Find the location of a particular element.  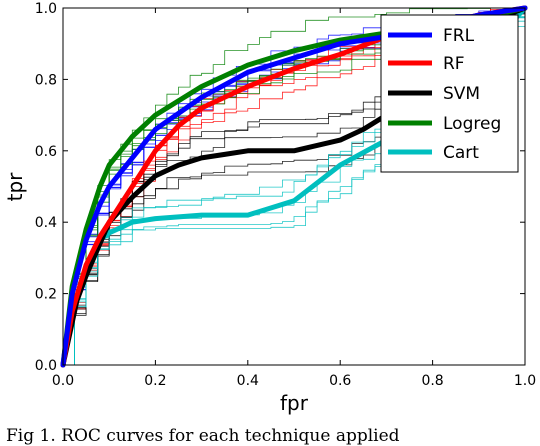

y-tick-label-5: 1.0 is located at coordinates (46, 9).